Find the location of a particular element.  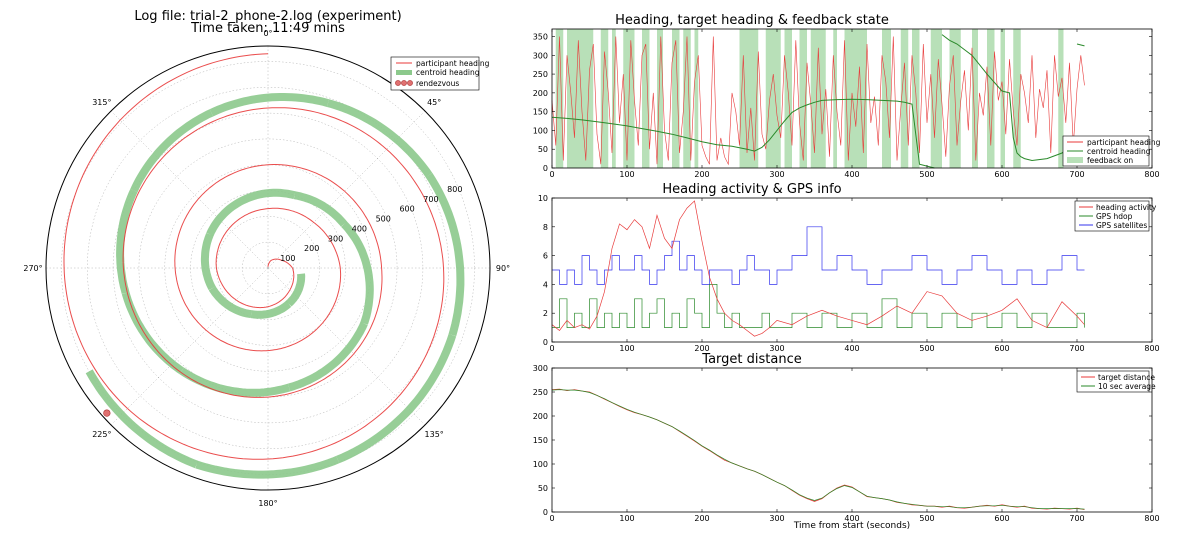

y-tick-label: 4 is located at coordinates (545, 284).